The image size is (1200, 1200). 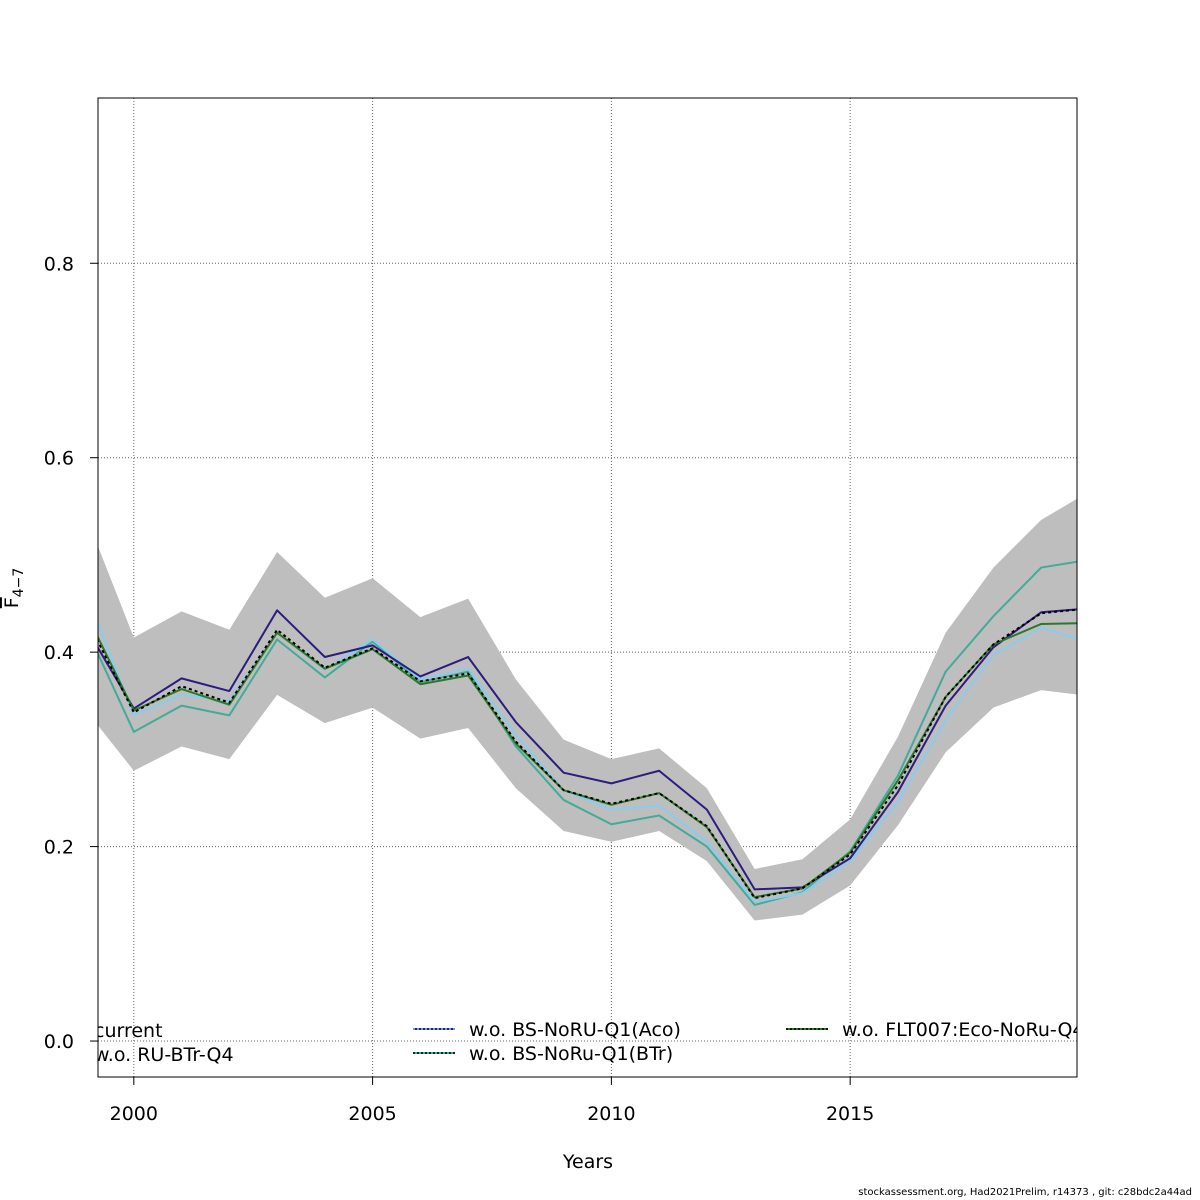 I want to click on x-tick-label: 2010, so click(x=611, y=1114).